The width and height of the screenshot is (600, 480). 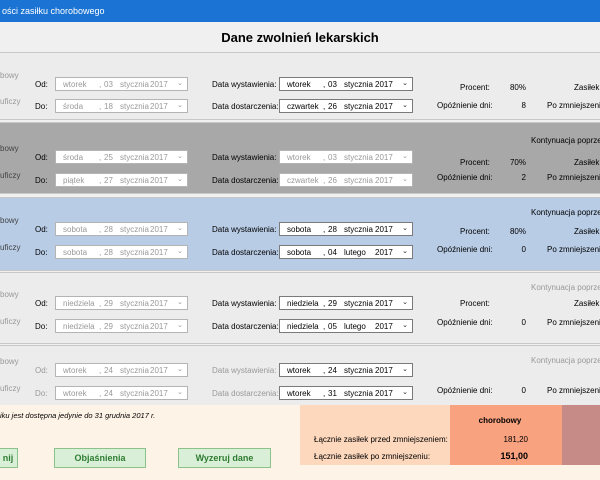 I want to click on from-label: Od:, so click(x=41, y=84).